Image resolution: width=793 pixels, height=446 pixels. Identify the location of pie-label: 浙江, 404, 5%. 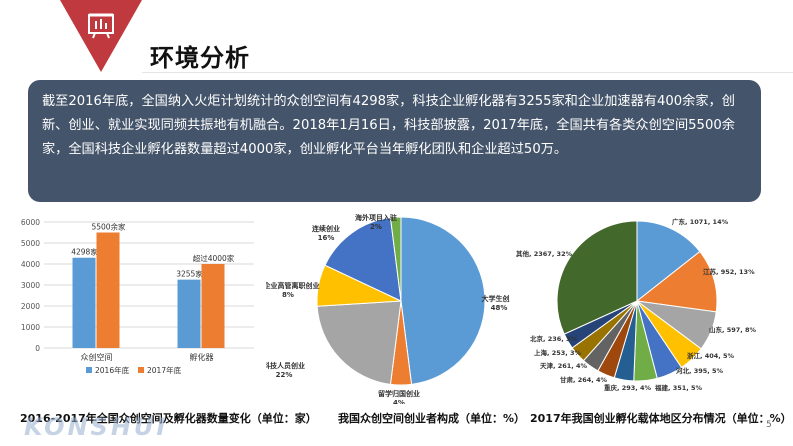
(711, 355).